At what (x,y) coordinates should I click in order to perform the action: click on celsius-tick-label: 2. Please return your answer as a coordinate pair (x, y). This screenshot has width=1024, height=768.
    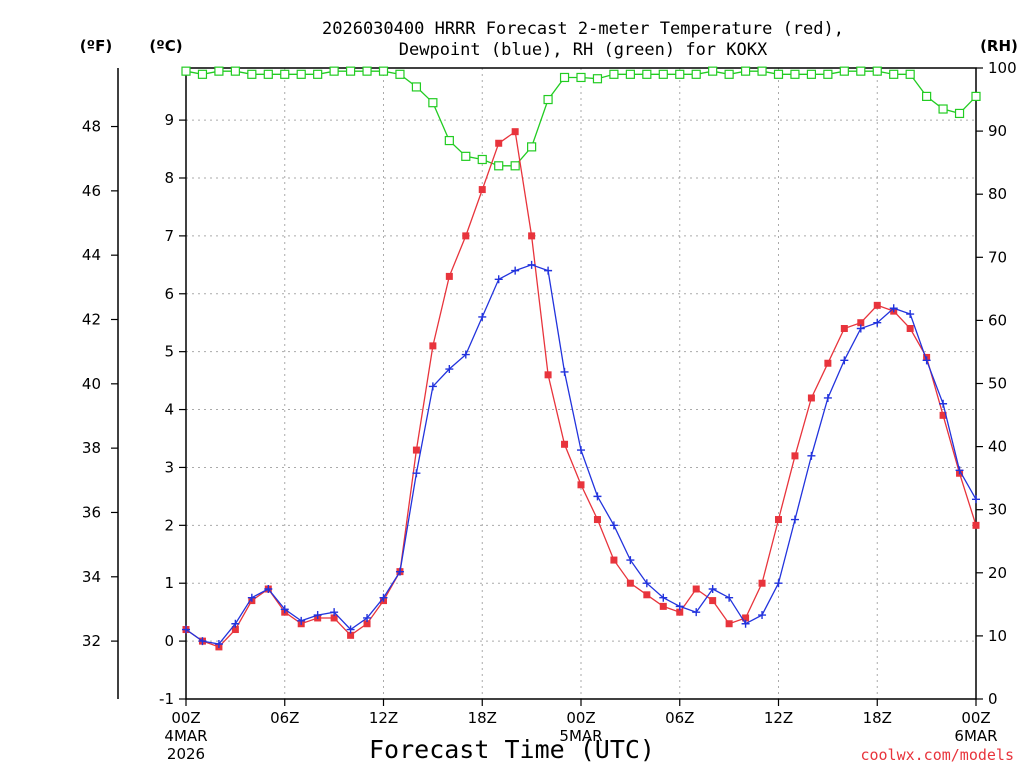
    Looking at the image, I should click on (169, 525).